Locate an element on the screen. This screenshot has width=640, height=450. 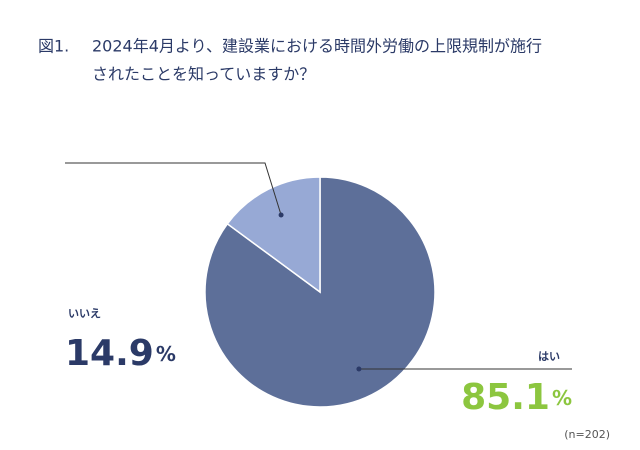
sample-note: (n=202) is located at coordinates (587, 434).